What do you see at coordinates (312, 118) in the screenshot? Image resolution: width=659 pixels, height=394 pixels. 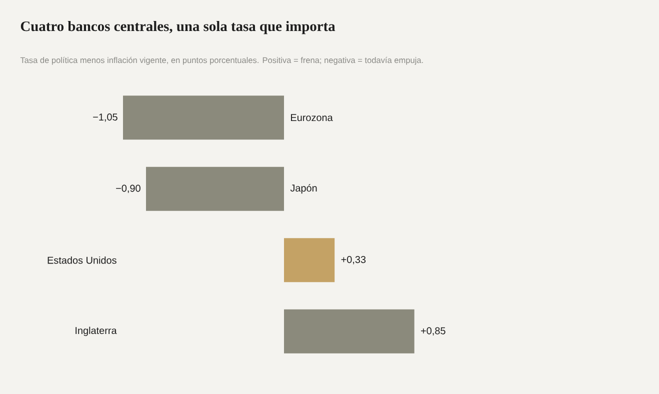 I see `y-tick-label: Eurozona` at bounding box center [312, 118].